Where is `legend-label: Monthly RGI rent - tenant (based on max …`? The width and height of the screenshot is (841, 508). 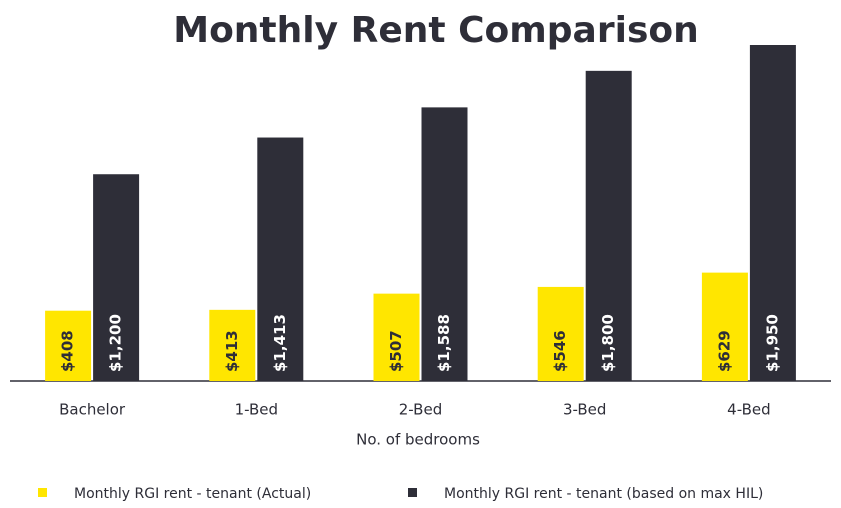 legend-label: Monthly RGI rent - tenant (based on max … is located at coordinates (603, 494).